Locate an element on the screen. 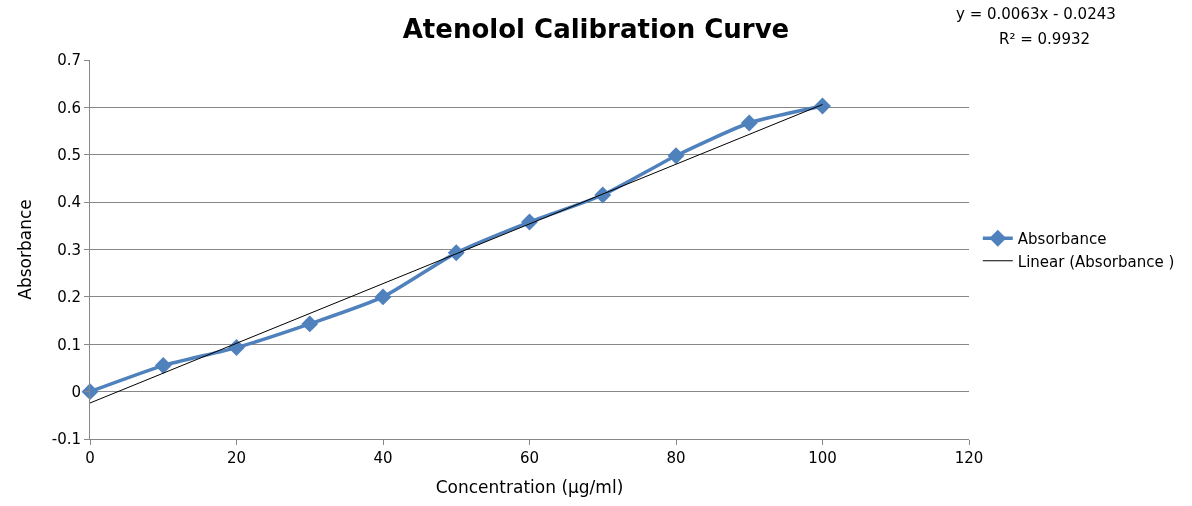 The width and height of the screenshot is (1192, 506). x-axis-title: Concentration (µg/ml) is located at coordinates (529, 487).